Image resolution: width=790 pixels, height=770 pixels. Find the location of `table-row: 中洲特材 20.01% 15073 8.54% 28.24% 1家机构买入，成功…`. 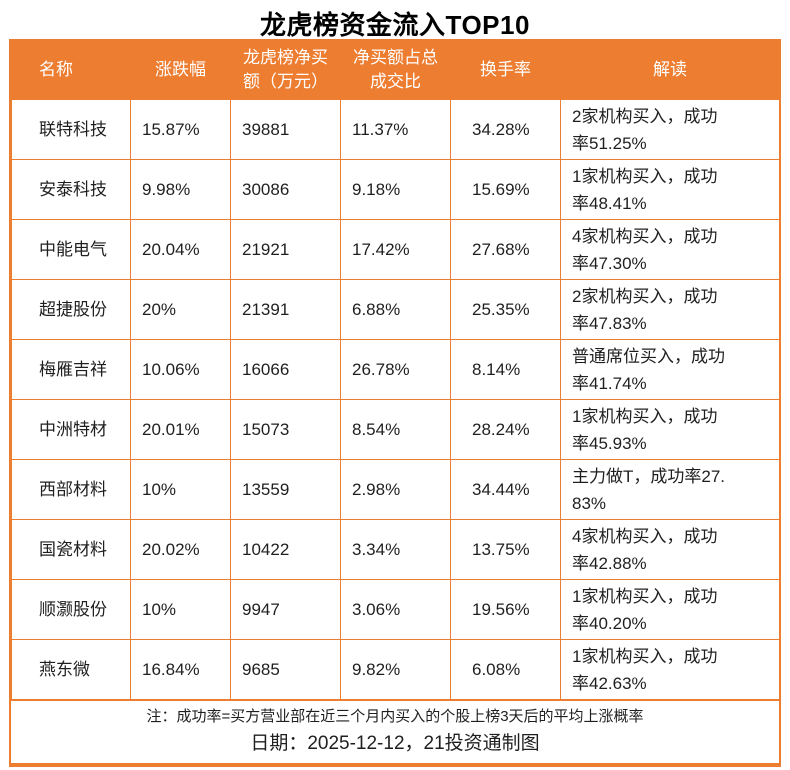

table-row: 中洲特材 20.01% 15073 8.54% 28.24% 1家机构买入，成功… is located at coordinates (395, 429).